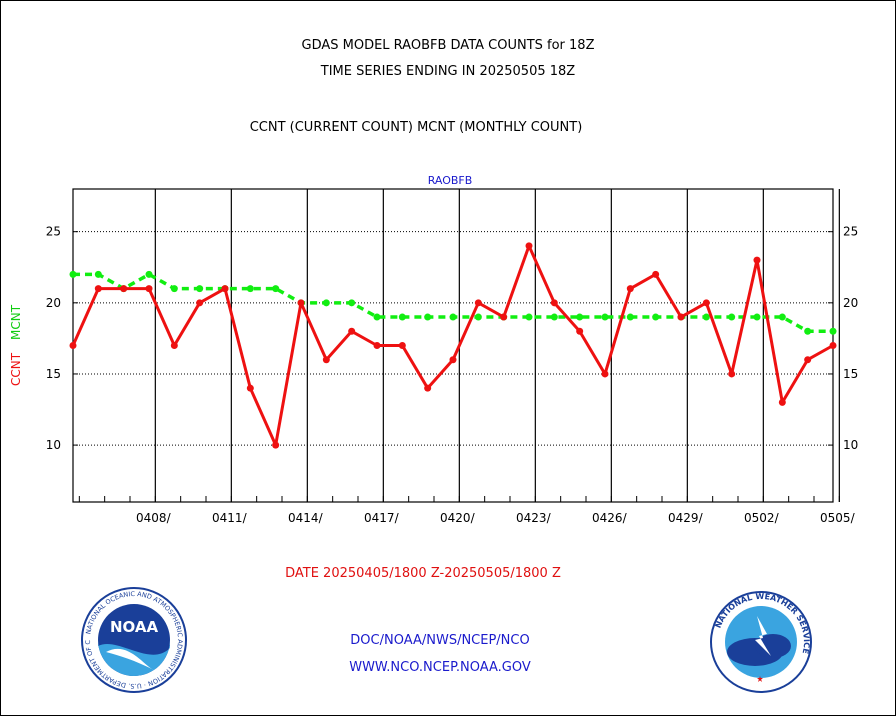 This screenshot has height=716, width=896. What do you see at coordinates (154, 518) in the screenshot?
I see `x-tick-label: 0408/` at bounding box center [154, 518].